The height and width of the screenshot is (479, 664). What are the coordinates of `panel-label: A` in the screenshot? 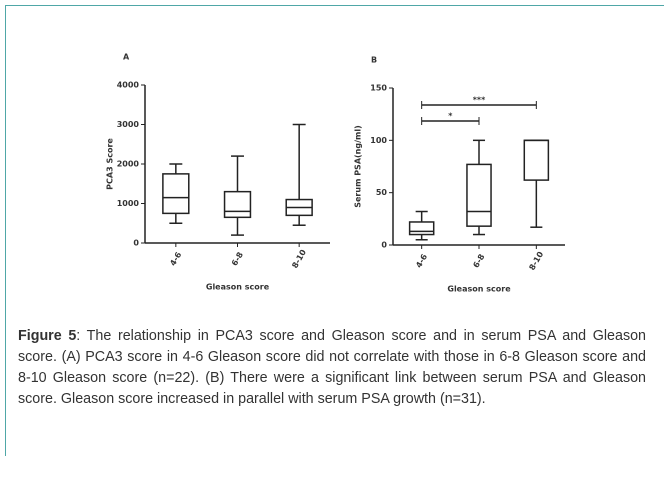 It's located at (126, 57).